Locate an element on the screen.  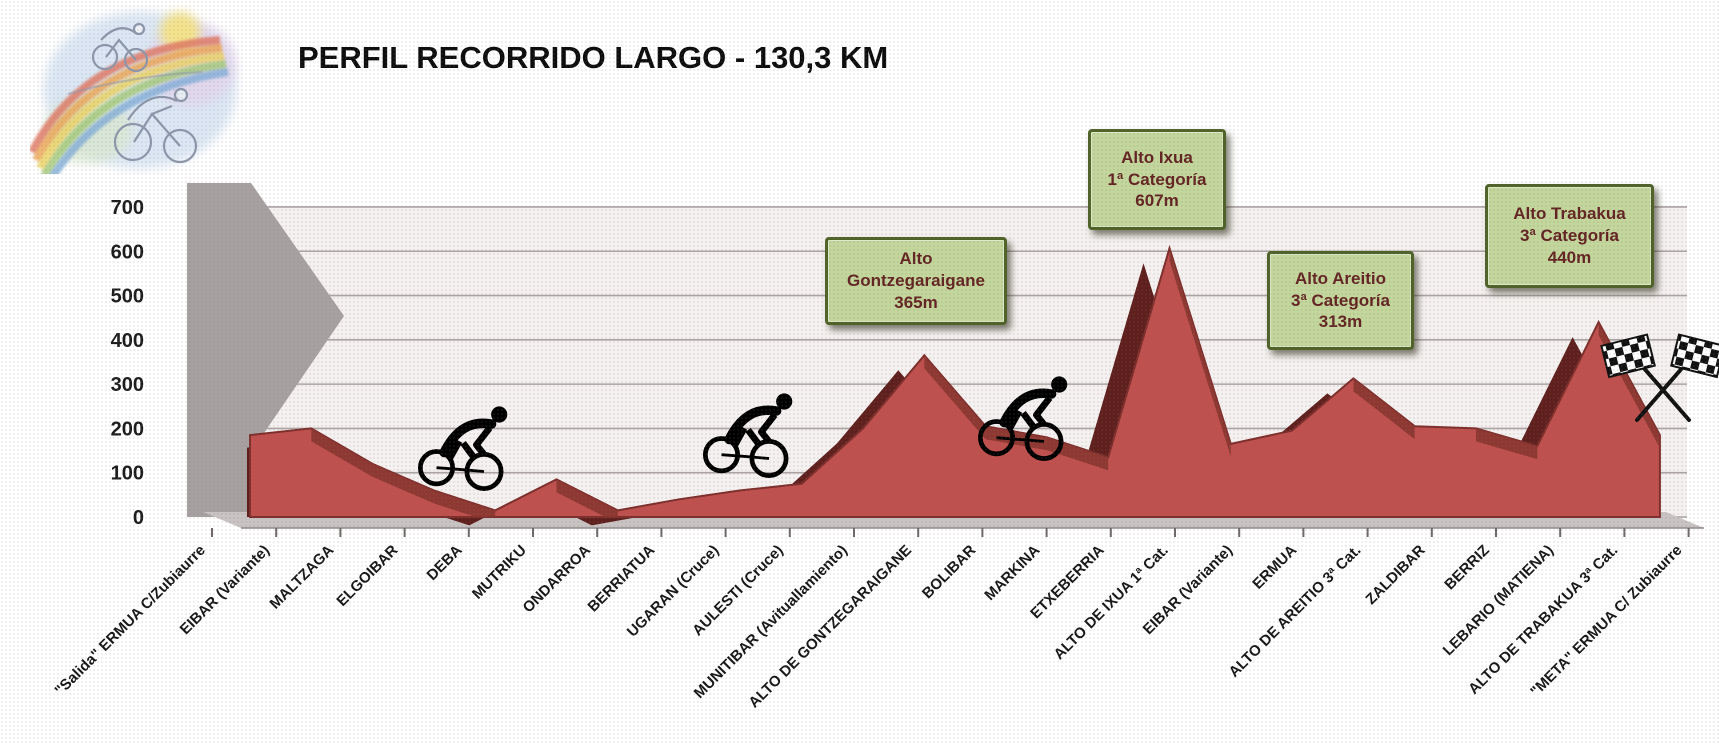
y-axis-label: 700 is located at coordinates (127, 208).